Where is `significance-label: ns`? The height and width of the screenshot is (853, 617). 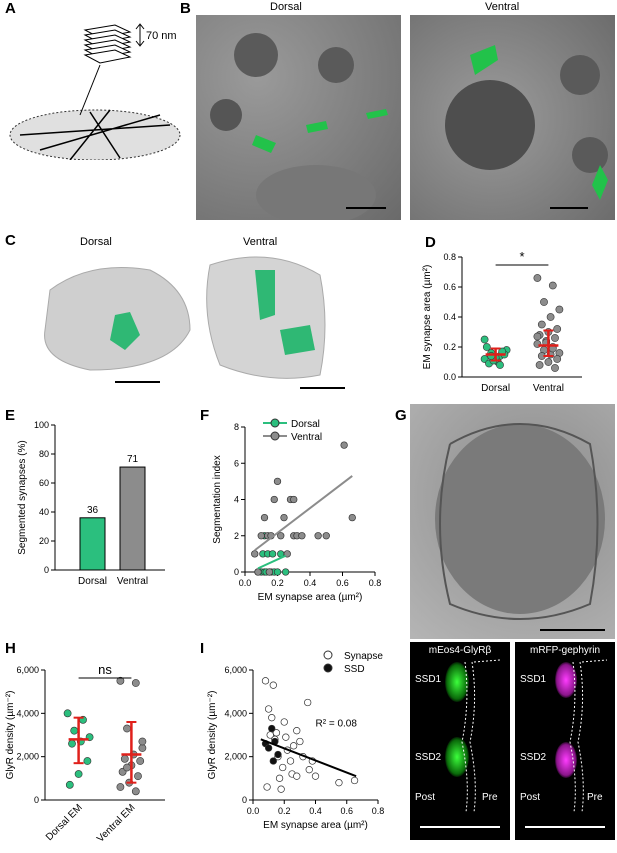 significance-label: ns is located at coordinates (105, 669).